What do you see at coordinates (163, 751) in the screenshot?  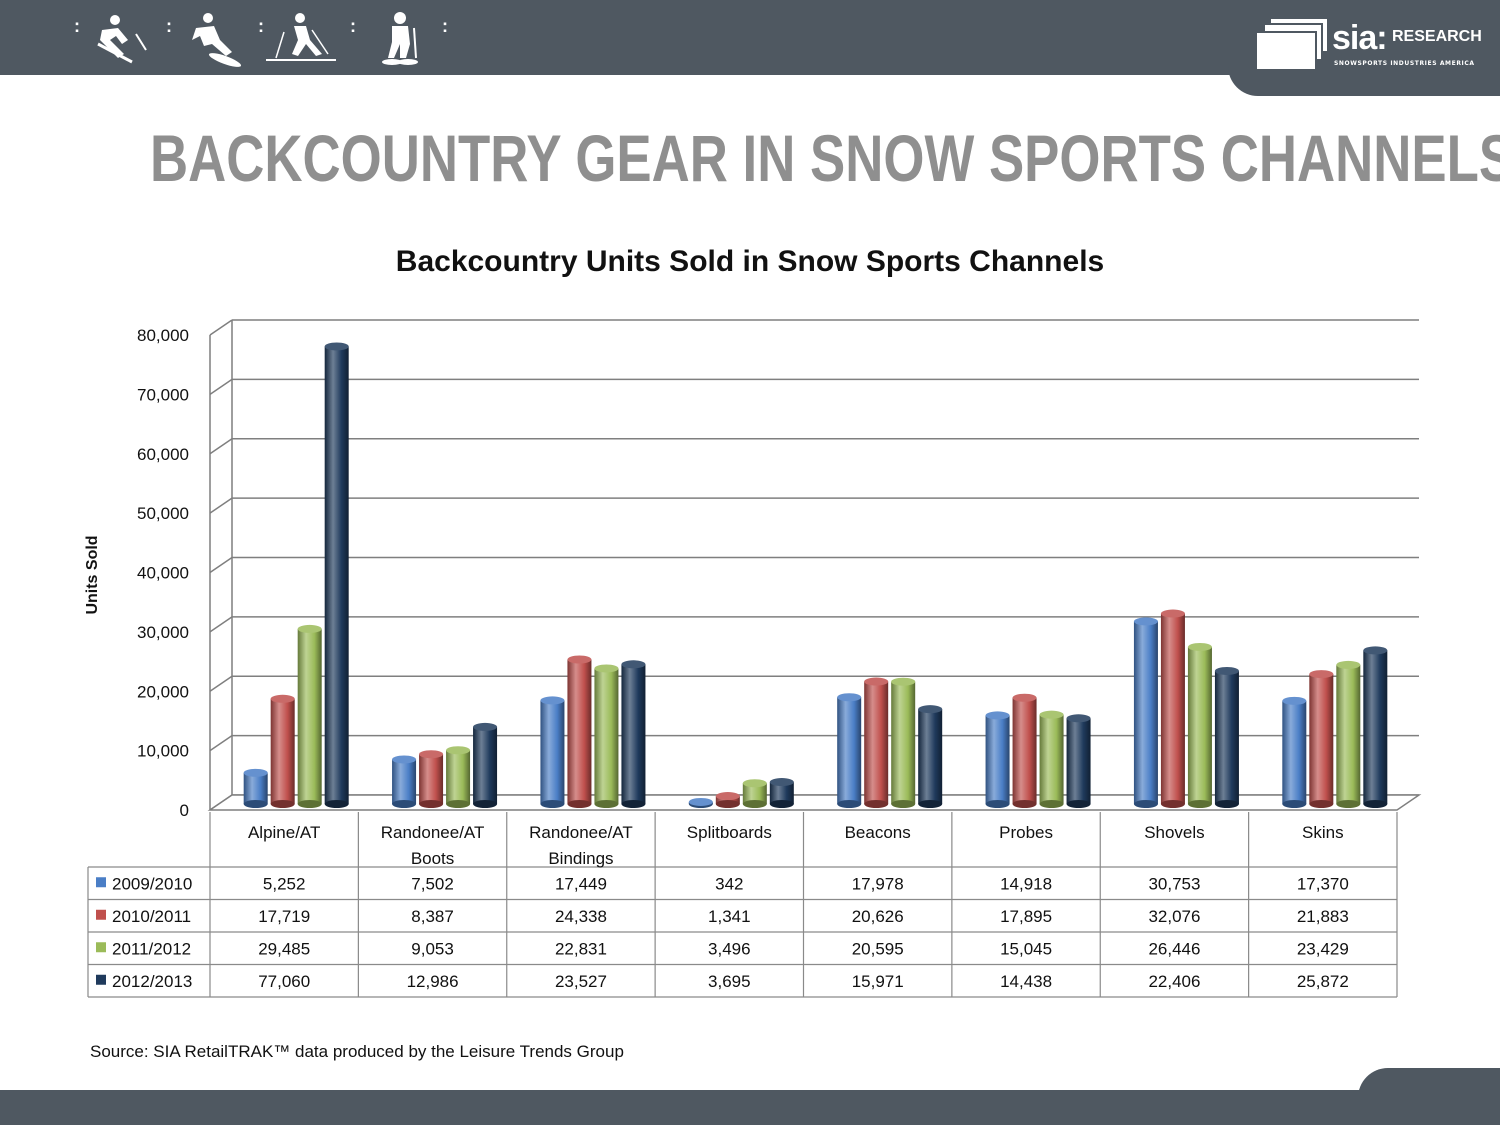 I see `y-tick-label: 10,000` at bounding box center [163, 751].